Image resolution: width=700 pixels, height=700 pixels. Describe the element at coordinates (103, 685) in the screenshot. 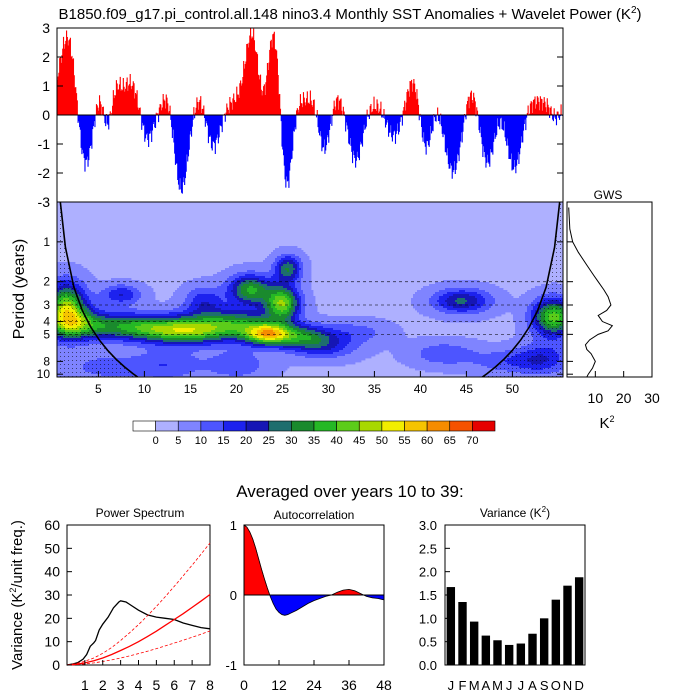

I see `power-spectrum-xtick-label: 2` at that location.